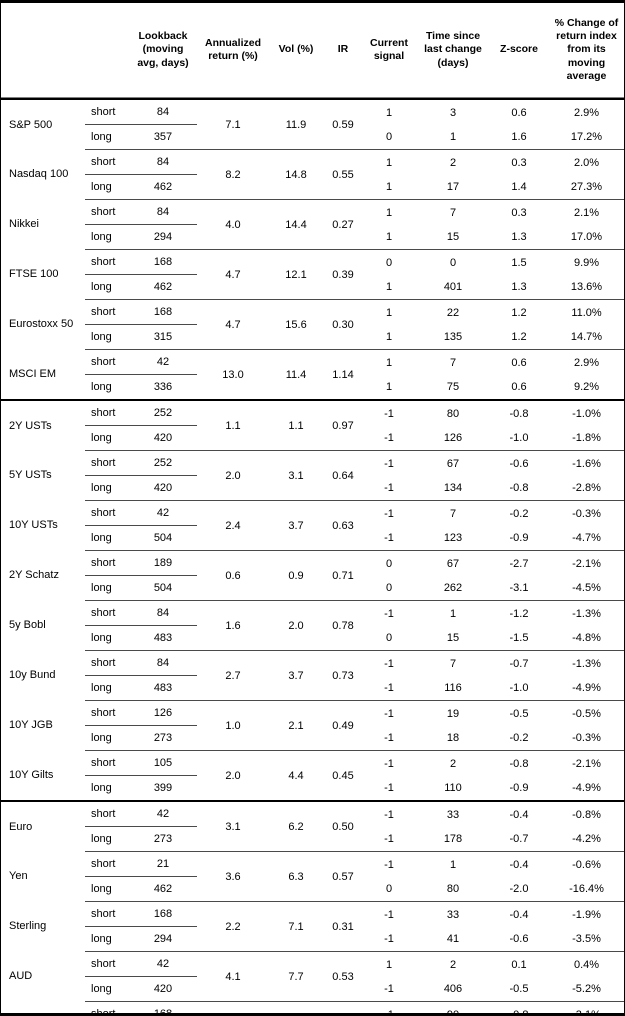  What do you see at coordinates (233, 123) in the screenshot?
I see `annualized-return-value: 7.1` at bounding box center [233, 123].